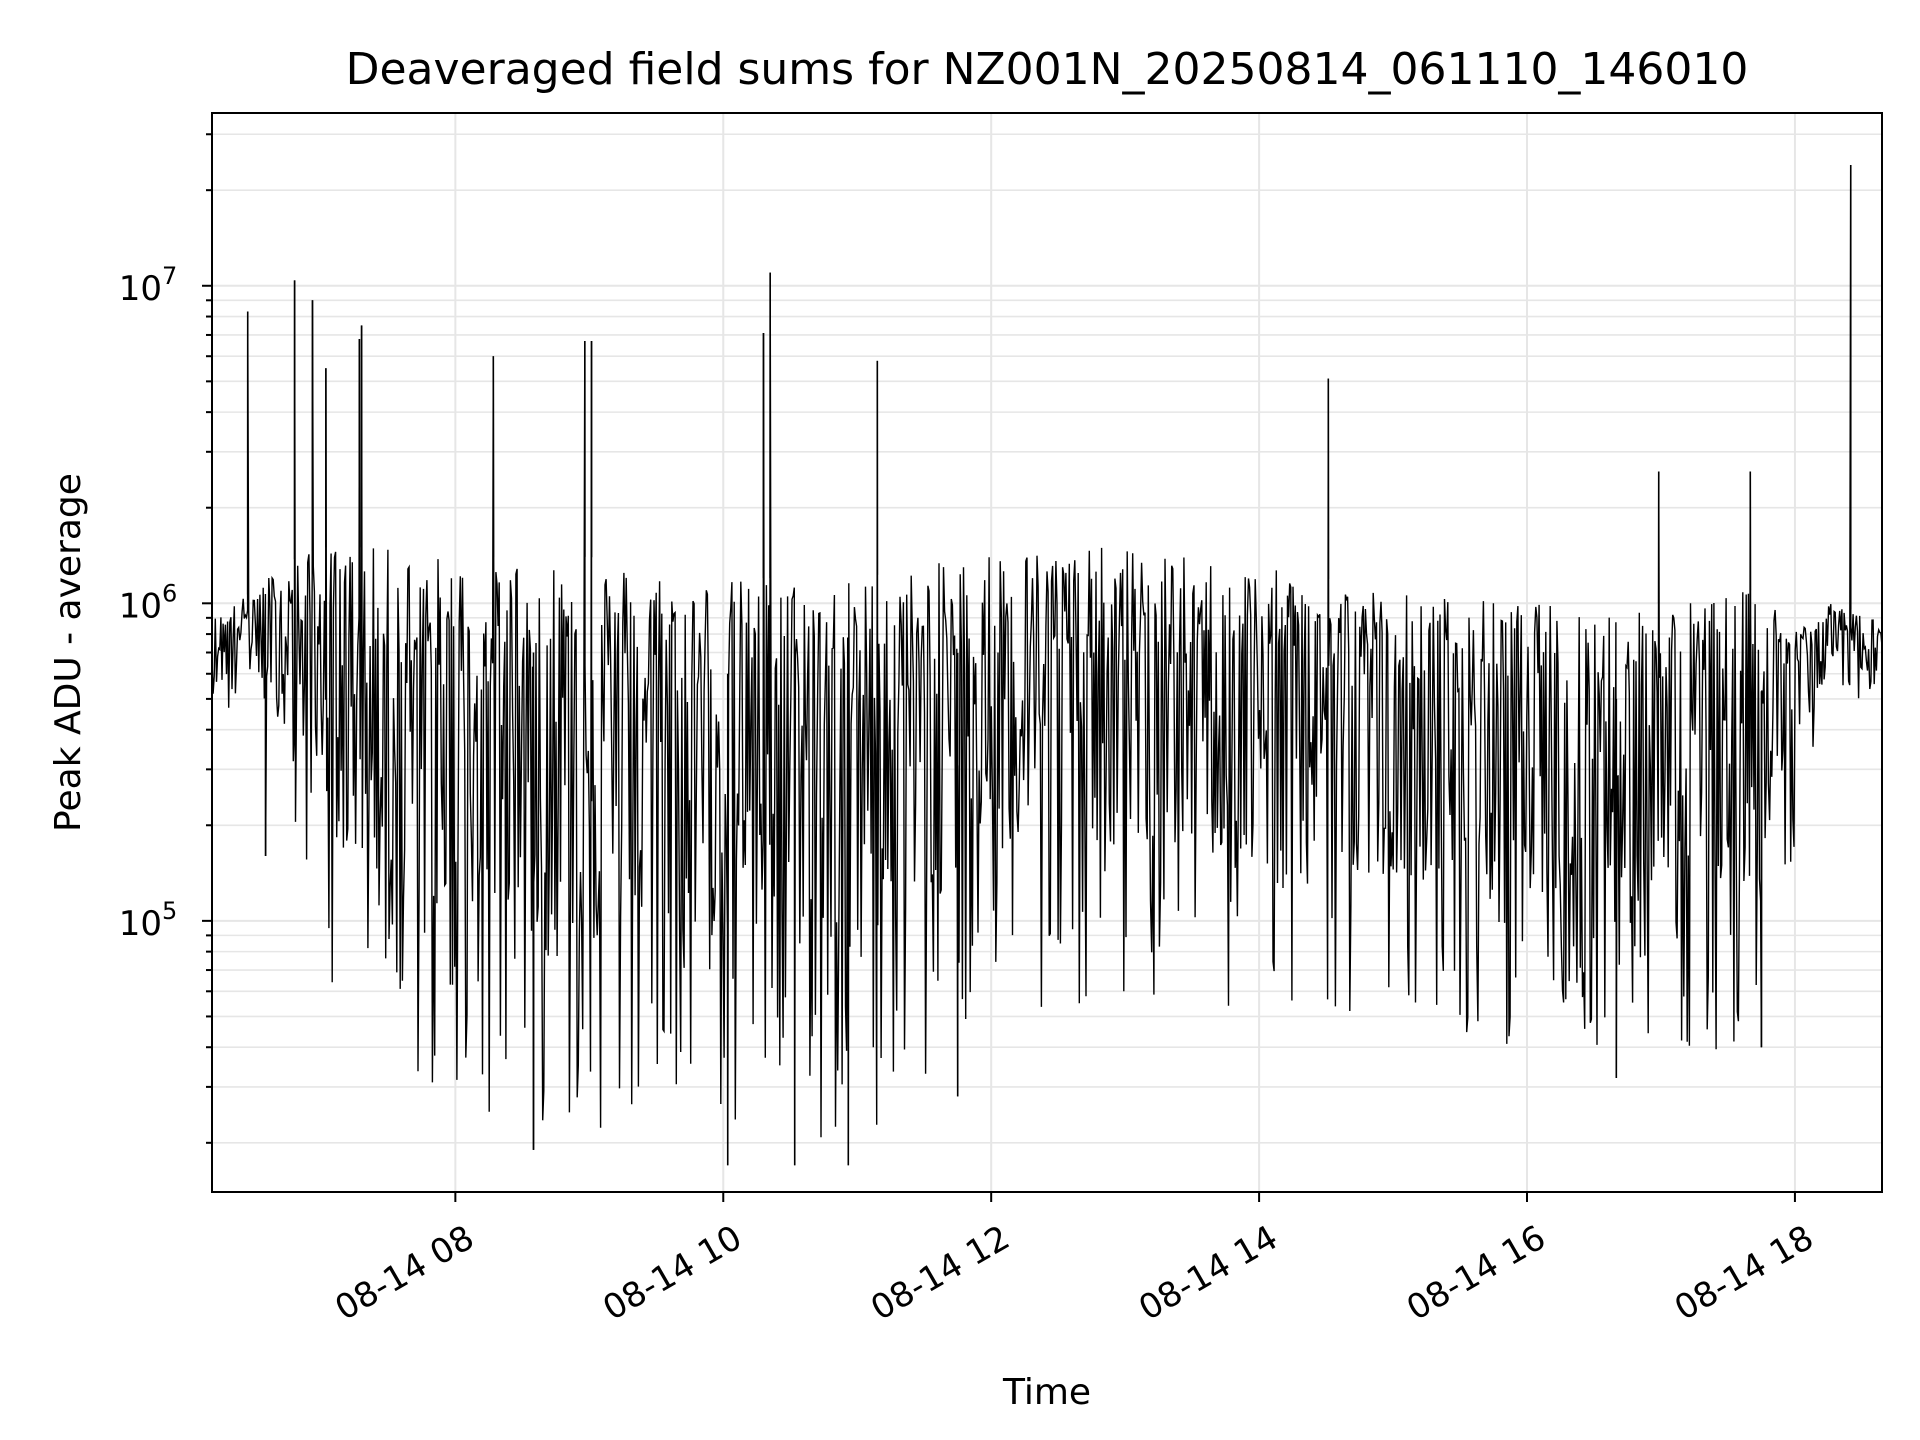 The height and width of the screenshot is (1440, 1920). Describe the element at coordinates (148, 602) in the screenshot. I see `y-tick-label: 10⁶` at that location.